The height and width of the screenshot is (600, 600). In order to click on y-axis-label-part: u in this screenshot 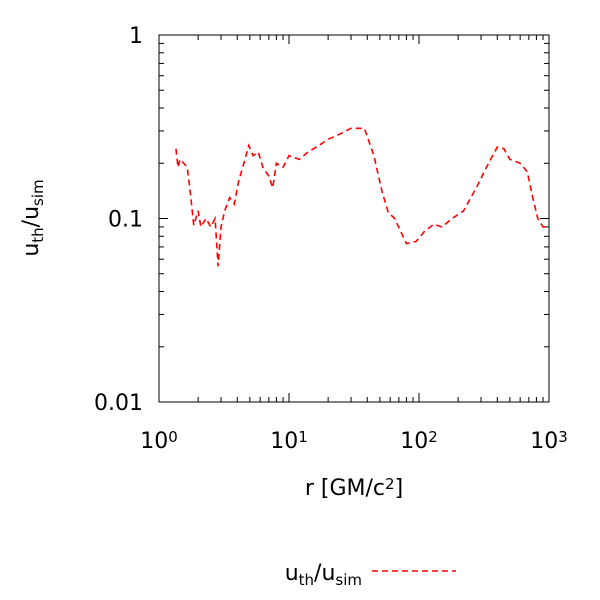, I will do `click(31, 250)`.